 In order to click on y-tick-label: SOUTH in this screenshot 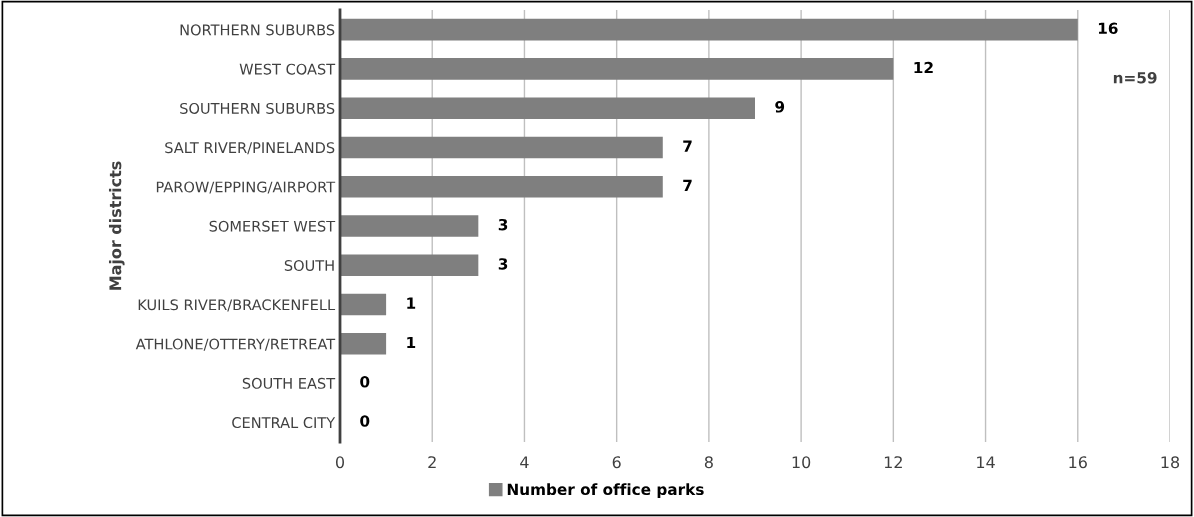, I will do `click(309, 265)`.